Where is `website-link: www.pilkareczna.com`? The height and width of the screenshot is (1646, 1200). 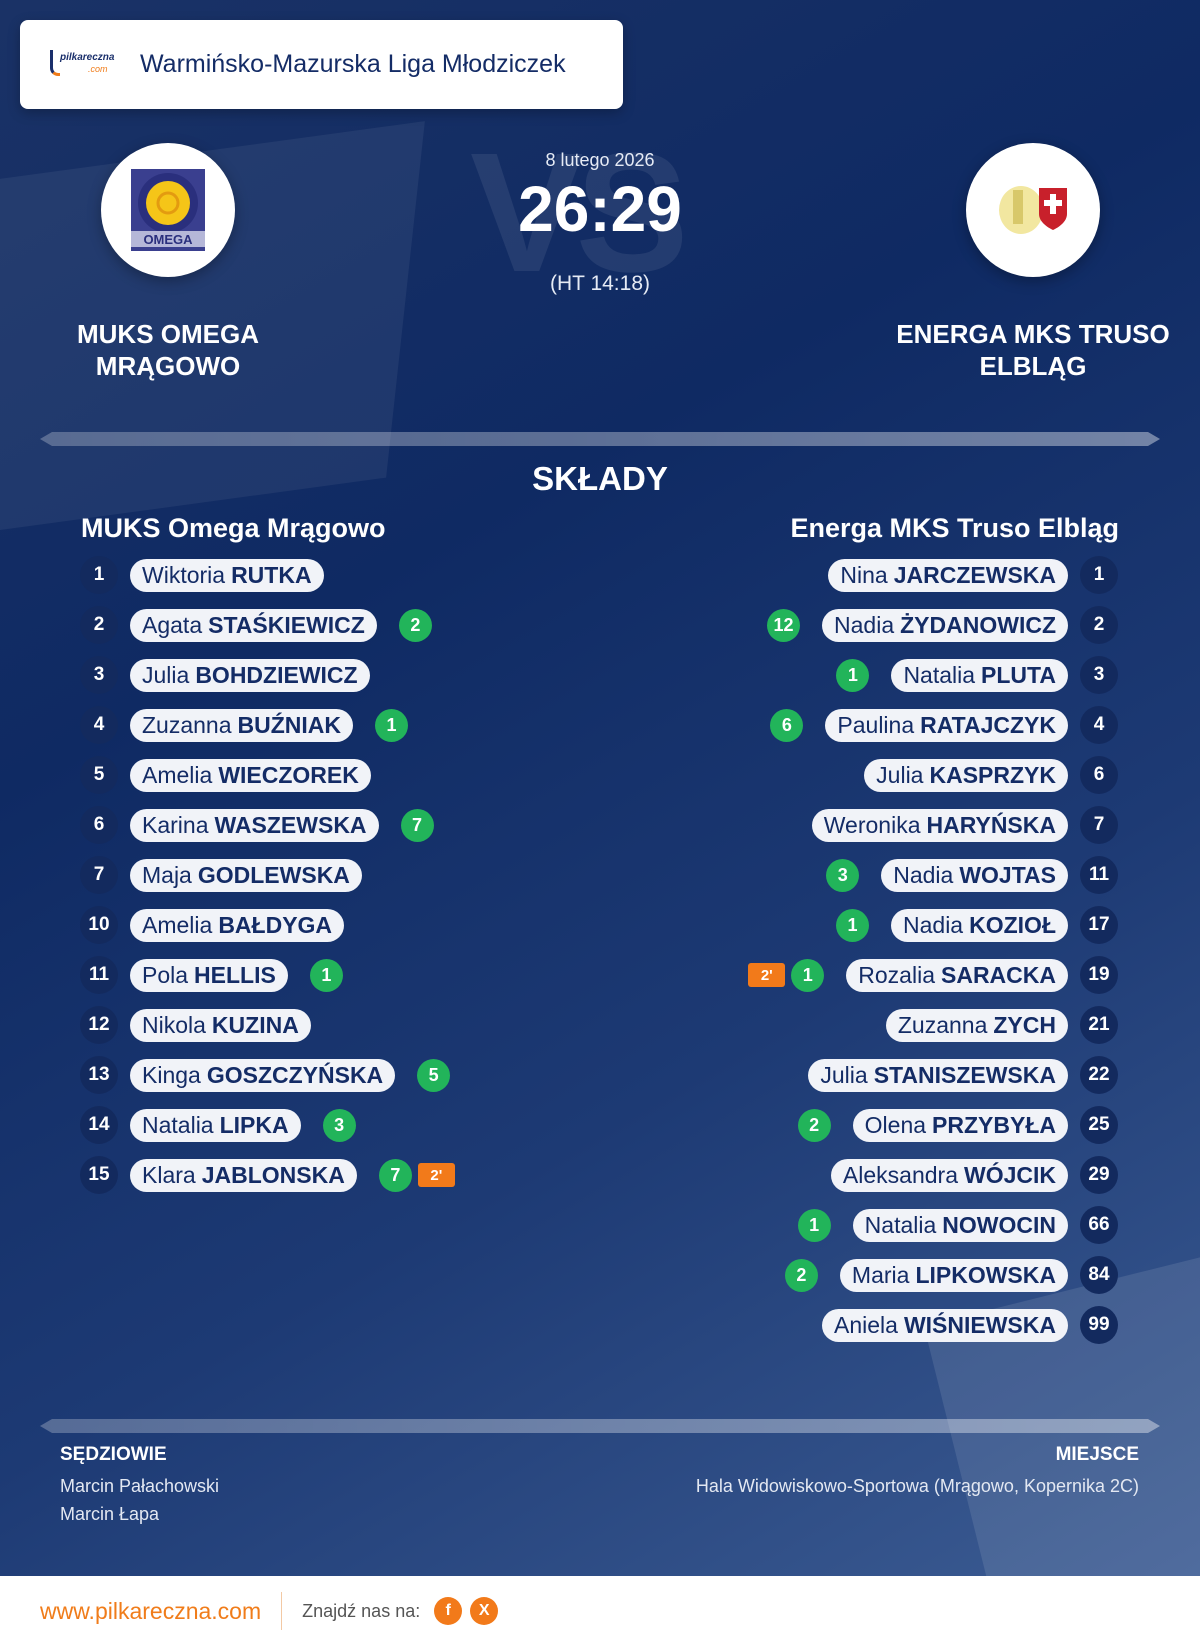 website-link: www.pilkareczna.com is located at coordinates (161, 1611).